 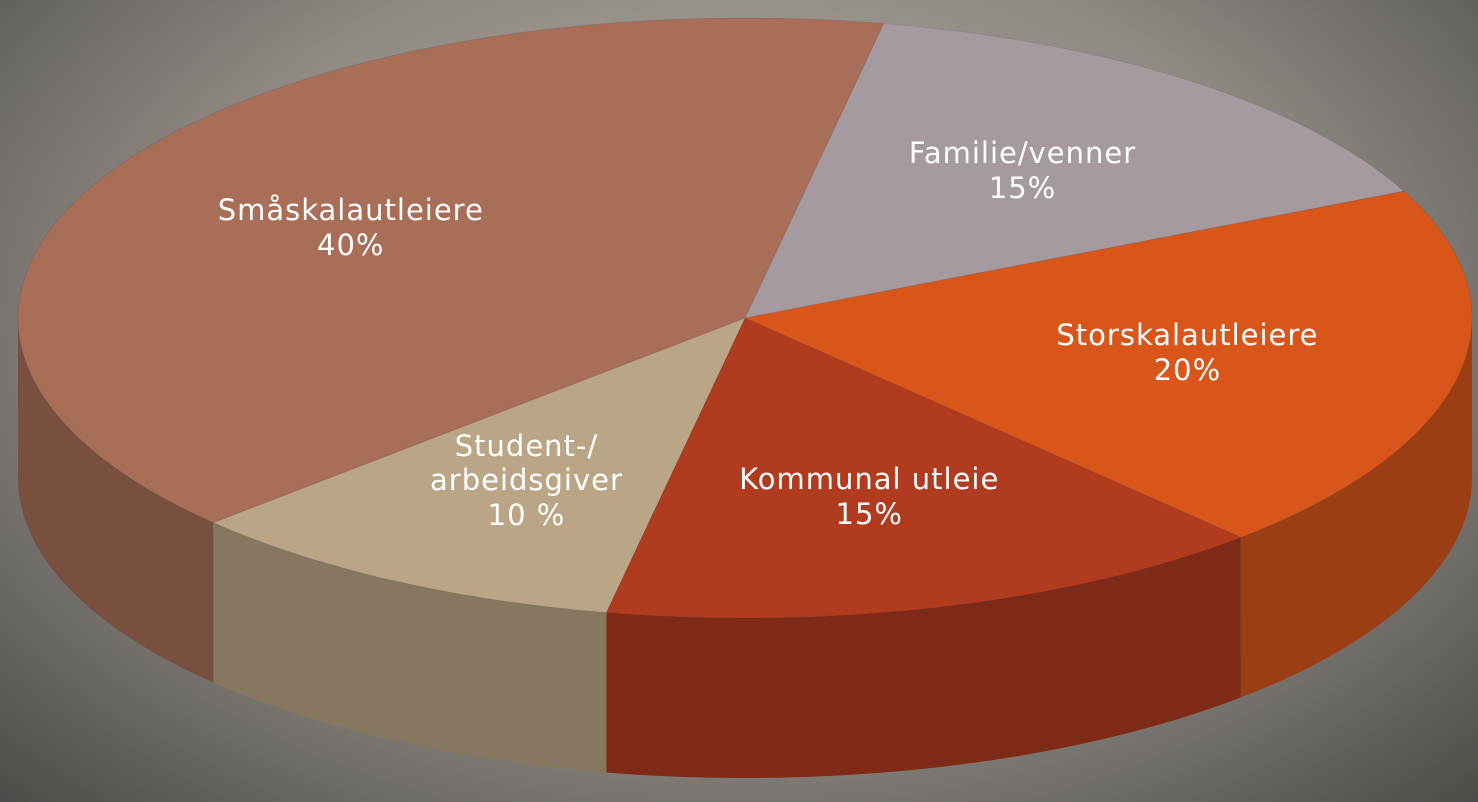 I want to click on slice-label: Student-/ arbeidsgiver 10 %, so click(x=526, y=480).